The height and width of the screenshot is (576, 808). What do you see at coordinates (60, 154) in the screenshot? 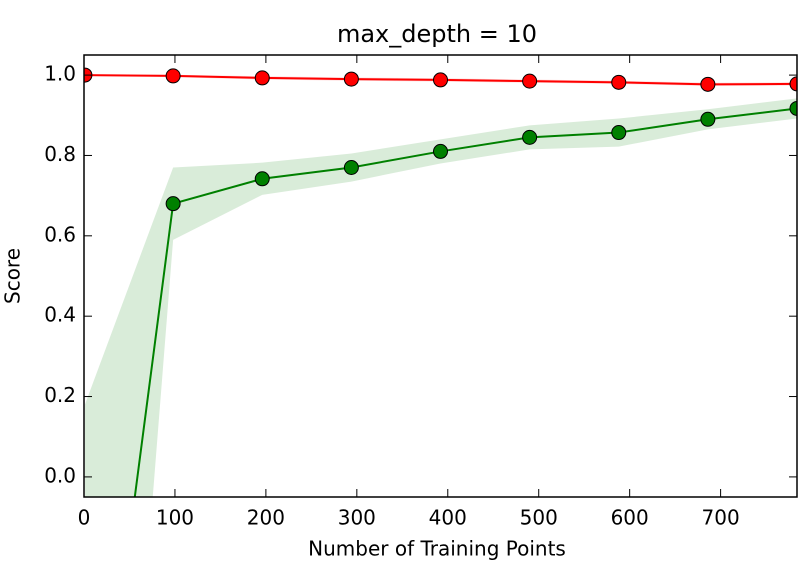
I see `y-tick-label: 0.8` at bounding box center [60, 154].